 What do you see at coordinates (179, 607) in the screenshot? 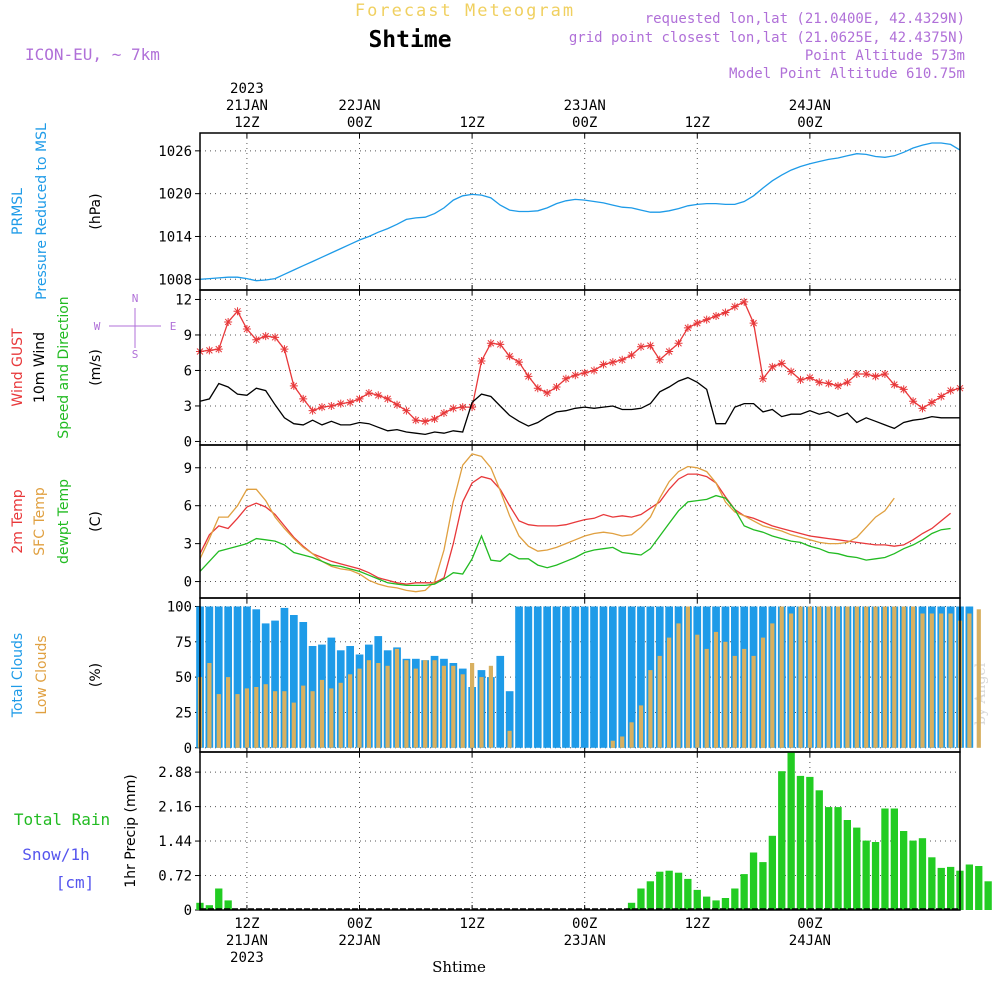
I see `ytick-label: 100` at bounding box center [179, 607].